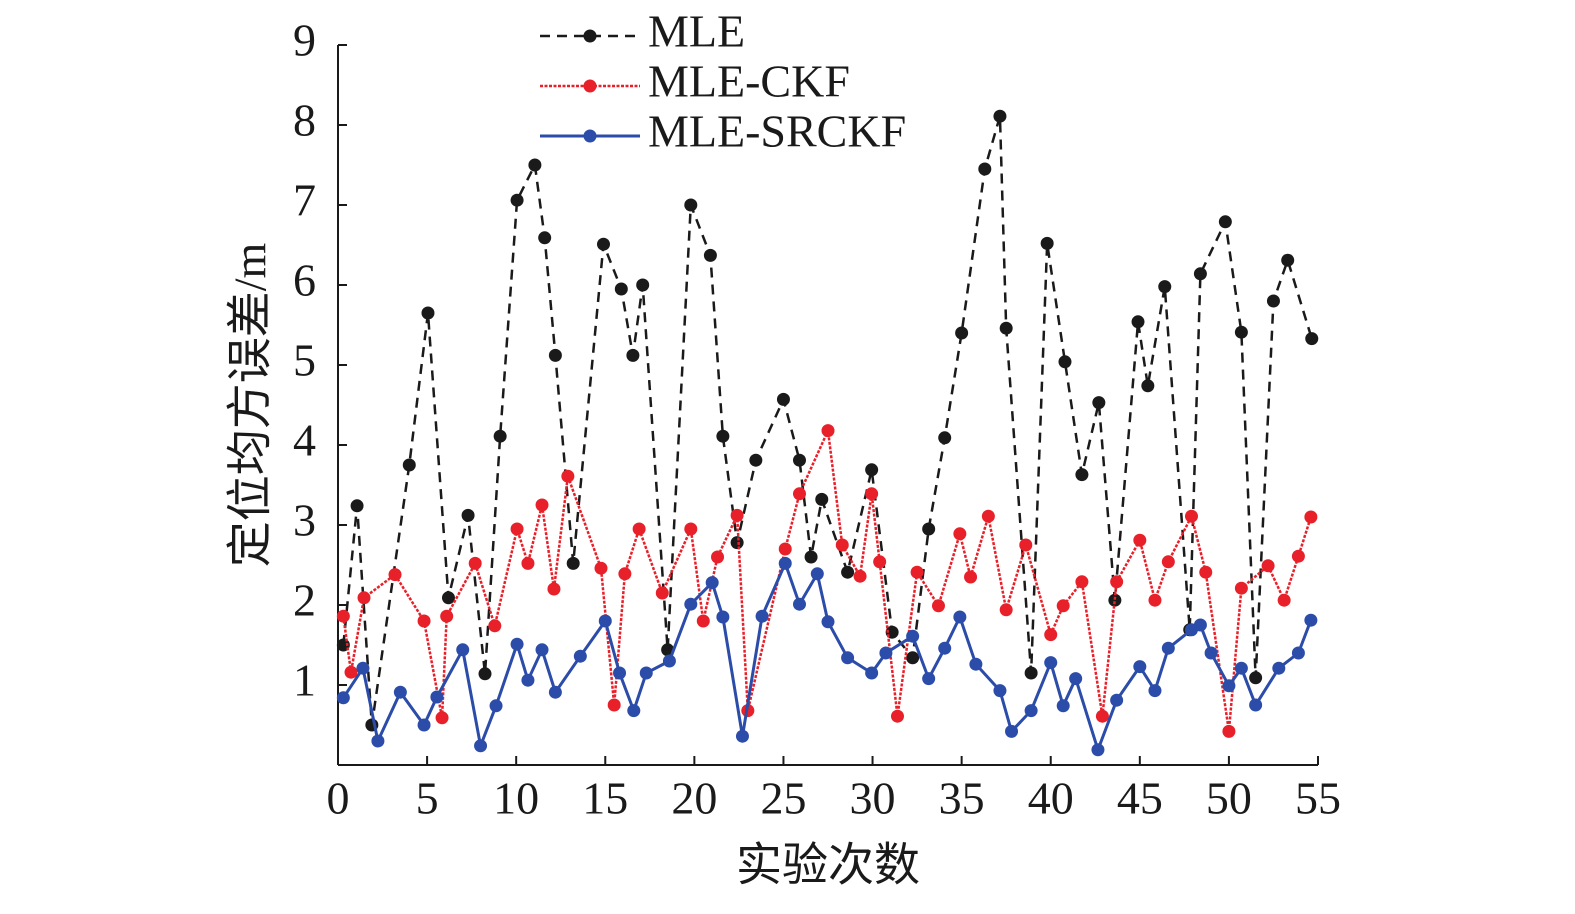  Describe the element at coordinates (304, 360) in the screenshot. I see `y-tick-label: 5` at that location.